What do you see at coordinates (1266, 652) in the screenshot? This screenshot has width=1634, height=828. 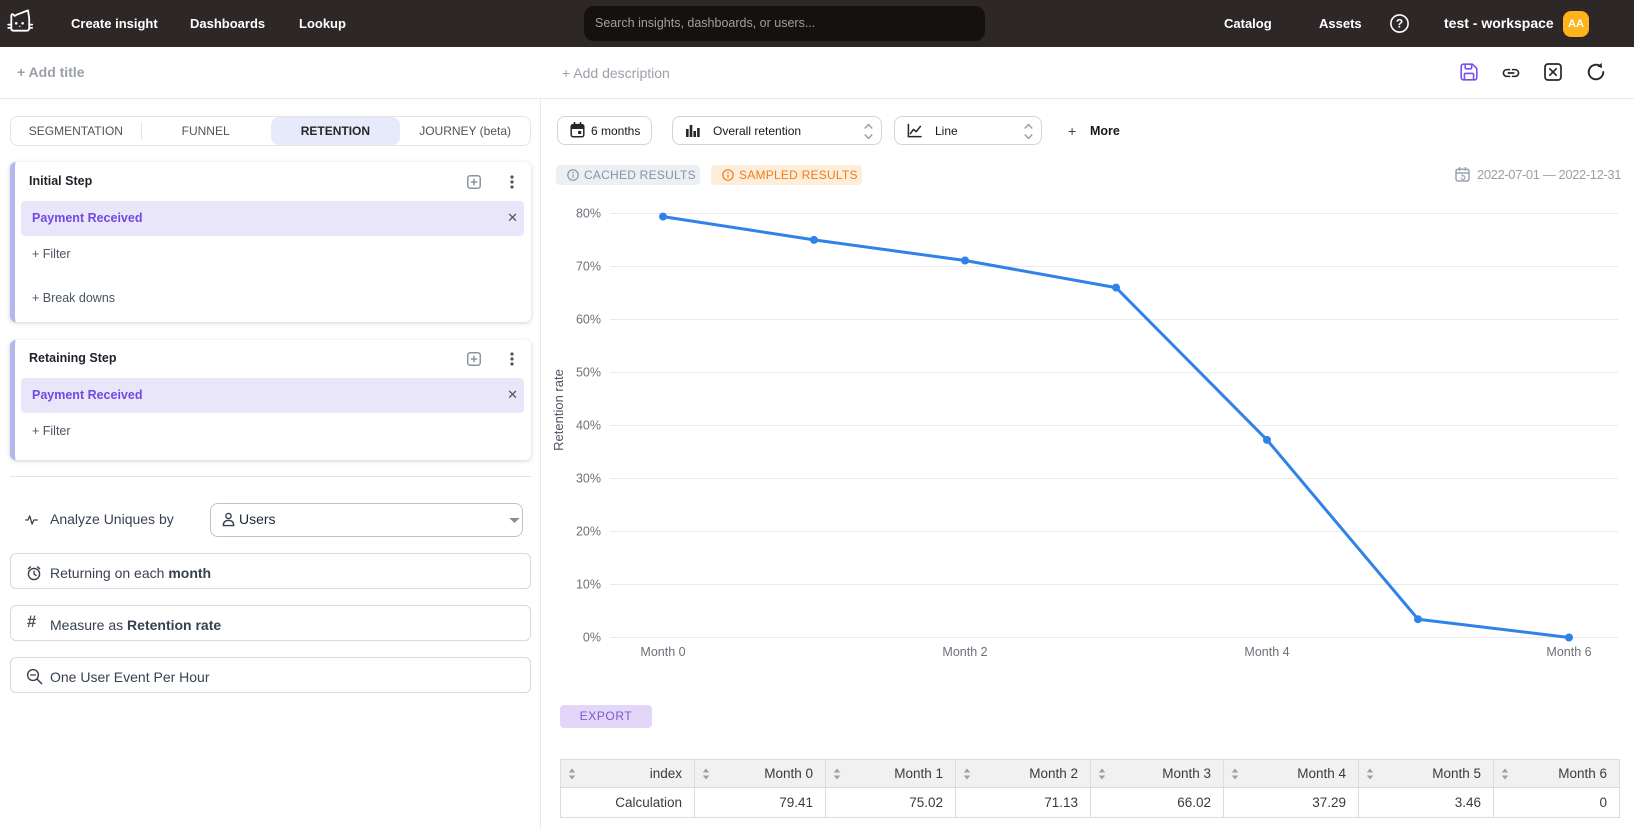 I see `svg-text: Month 4` at bounding box center [1266, 652].